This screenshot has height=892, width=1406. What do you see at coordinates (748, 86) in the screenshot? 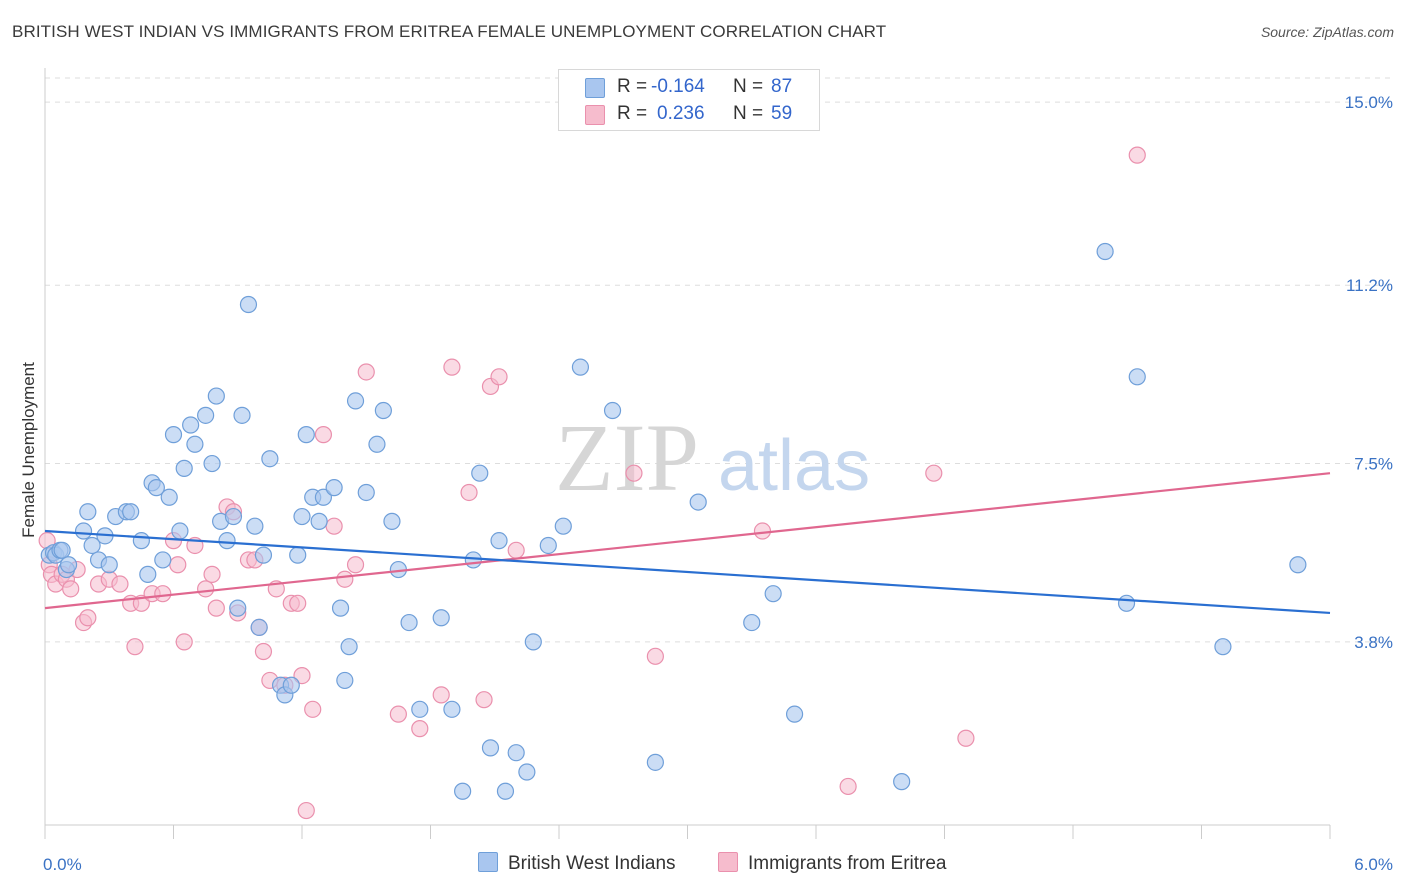
I see `legend-n-label: N =` at bounding box center [748, 86].